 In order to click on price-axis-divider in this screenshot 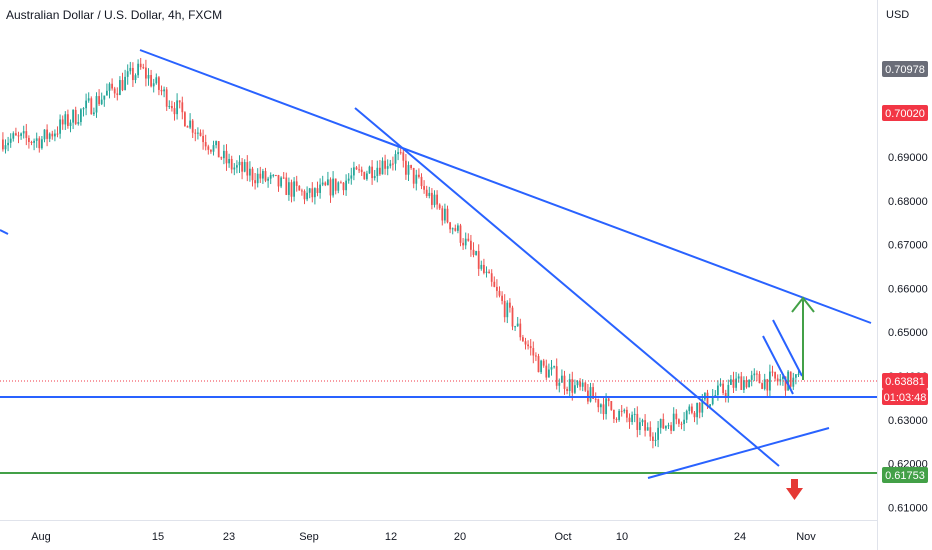, I will do `click(877, 275)`.